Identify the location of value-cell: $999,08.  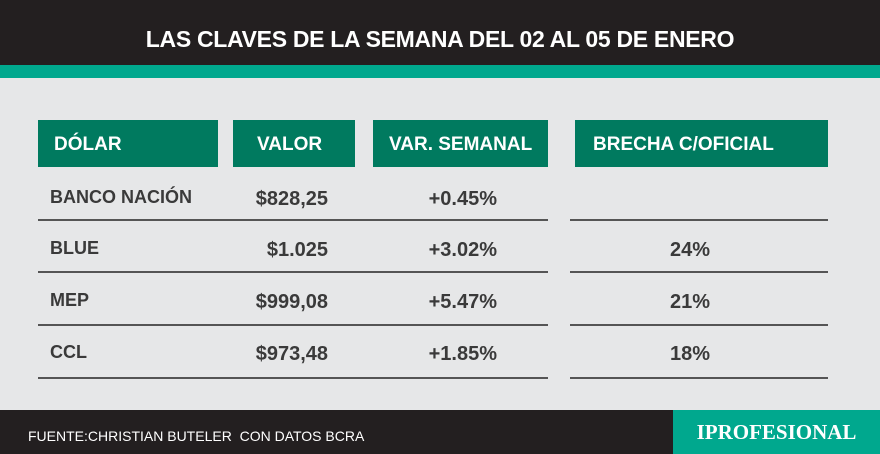
(291, 302).